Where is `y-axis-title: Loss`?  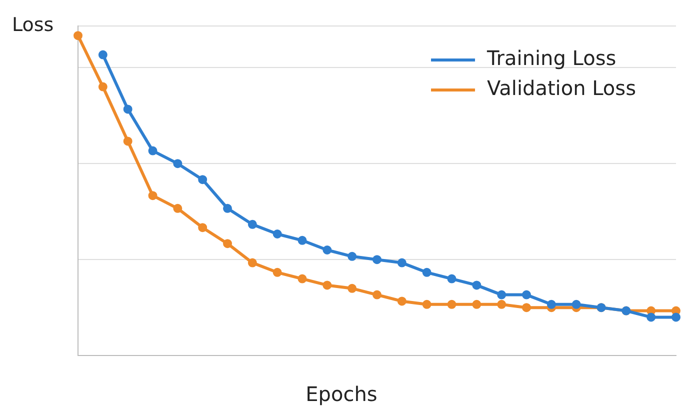
y-axis-title: Loss is located at coordinates (33, 25).